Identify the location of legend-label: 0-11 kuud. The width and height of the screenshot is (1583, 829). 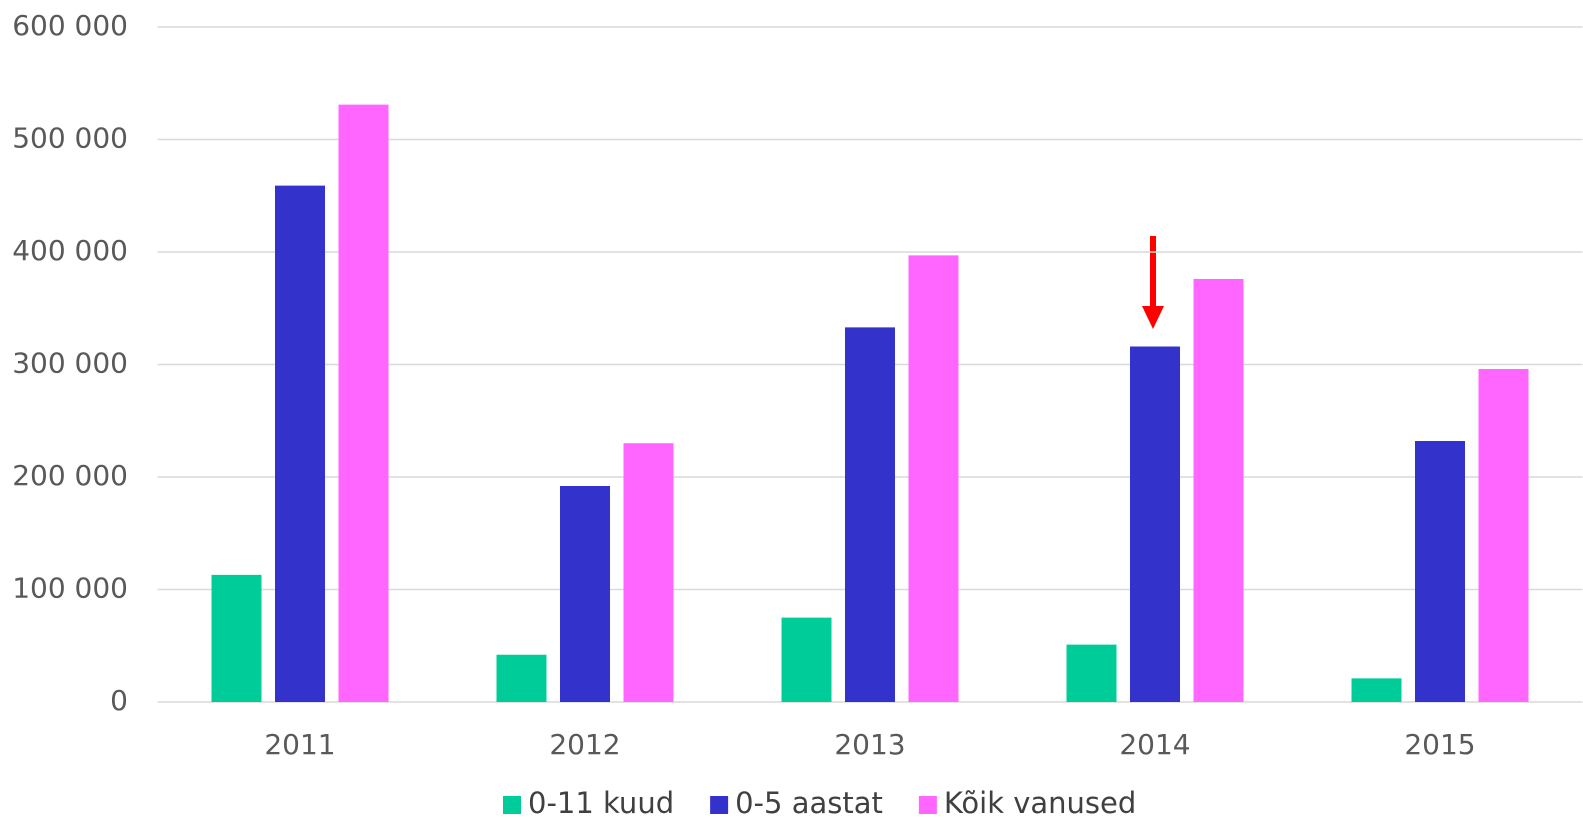
(601, 803).